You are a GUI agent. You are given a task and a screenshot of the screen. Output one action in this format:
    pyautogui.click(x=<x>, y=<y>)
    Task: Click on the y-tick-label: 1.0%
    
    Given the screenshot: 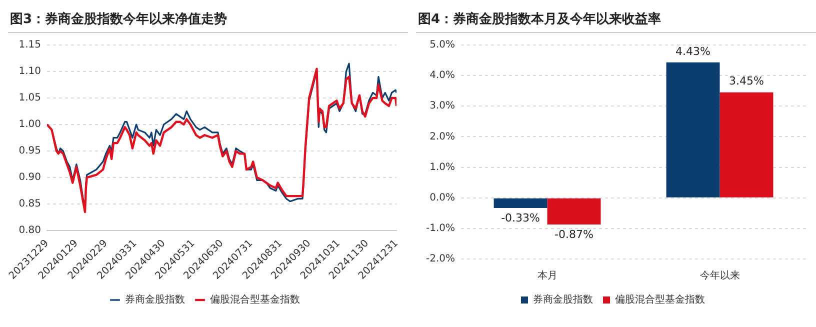 What is the action you would take?
    pyautogui.click(x=443, y=167)
    